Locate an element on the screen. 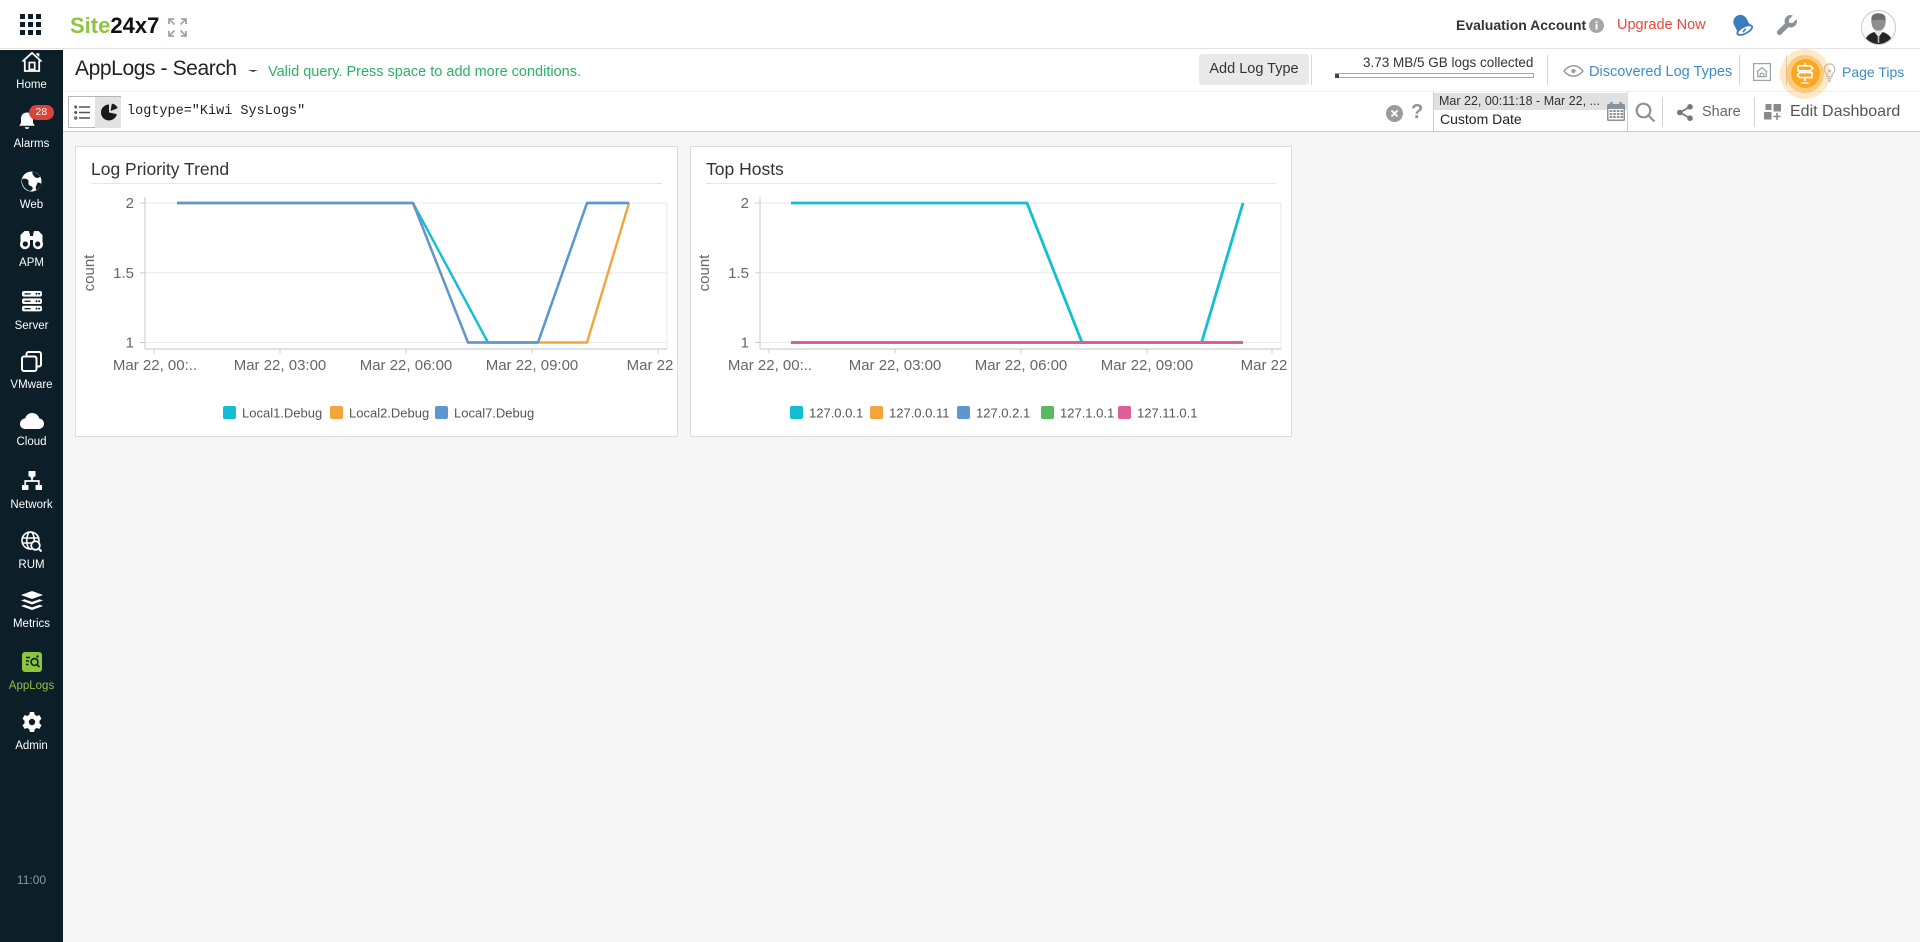 This screenshot has width=1920, height=942. svg-text: Local7.Debug is located at coordinates (494, 413).